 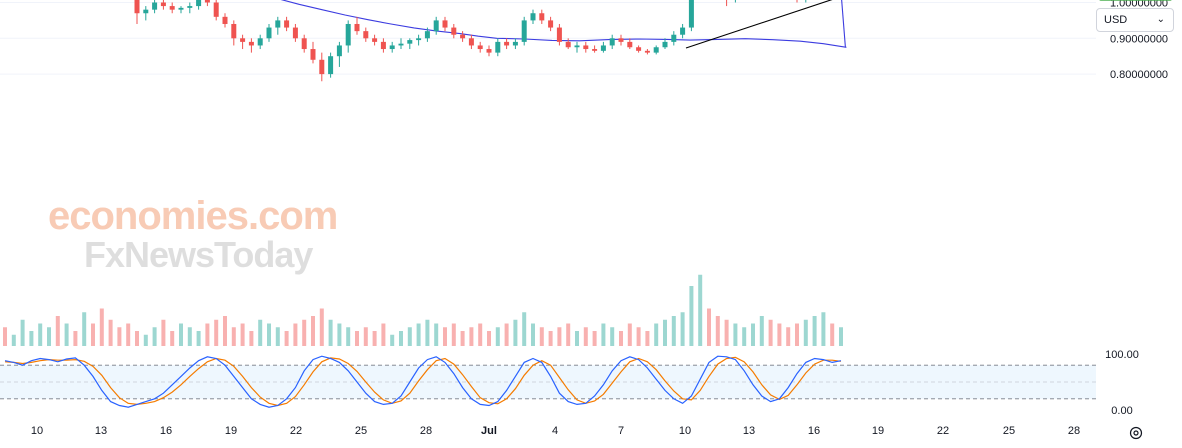 I want to click on time-tick-label: 10, so click(x=685, y=431).